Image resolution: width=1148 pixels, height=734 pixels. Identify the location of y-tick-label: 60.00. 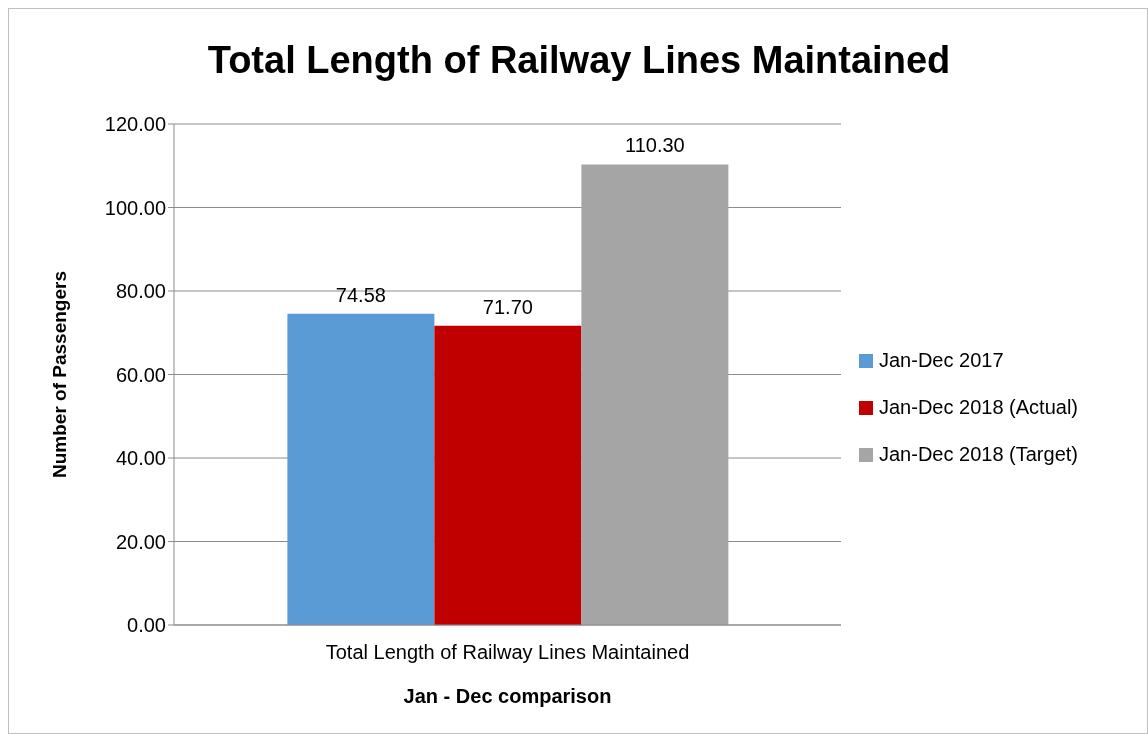
(140, 374).